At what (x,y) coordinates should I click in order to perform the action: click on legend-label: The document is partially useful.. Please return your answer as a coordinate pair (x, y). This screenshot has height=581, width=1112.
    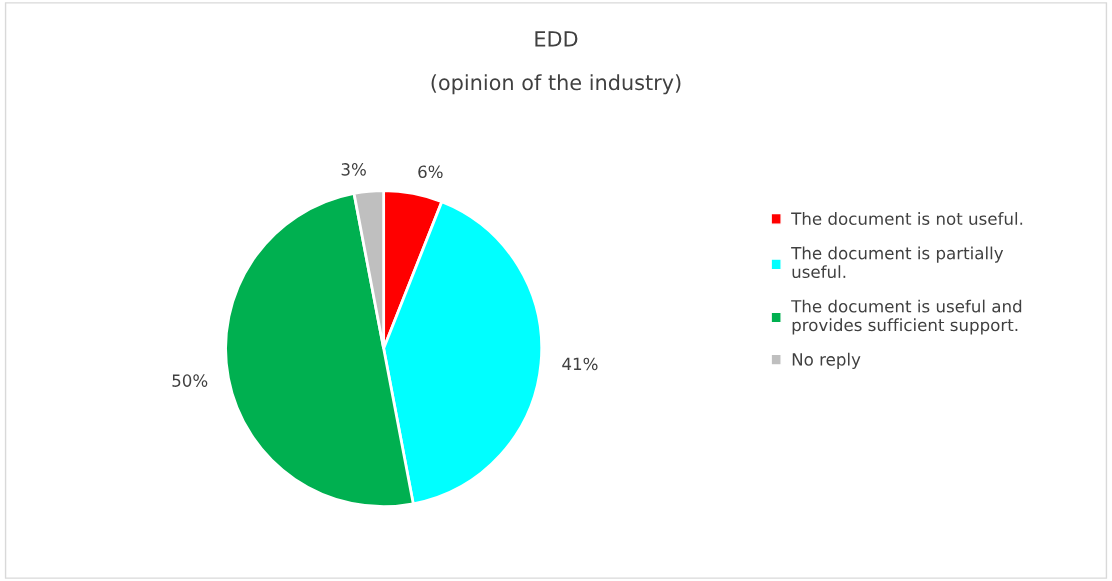
    Looking at the image, I should click on (897, 262).